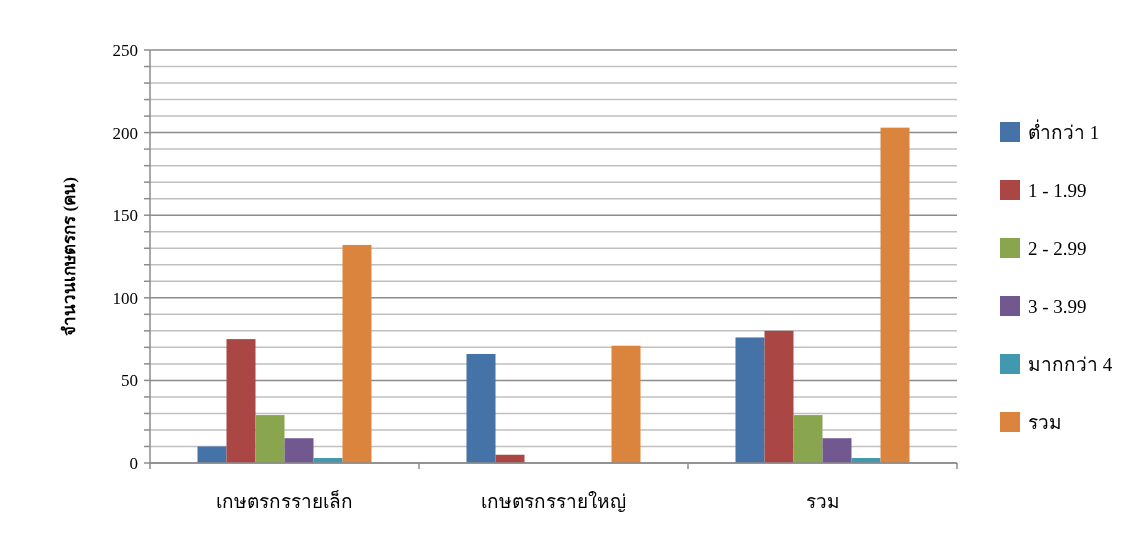 Image resolution: width=1134 pixels, height=536 pixels. Describe the element at coordinates (125, 298) in the screenshot. I see `y-tick-label: 100` at that location.